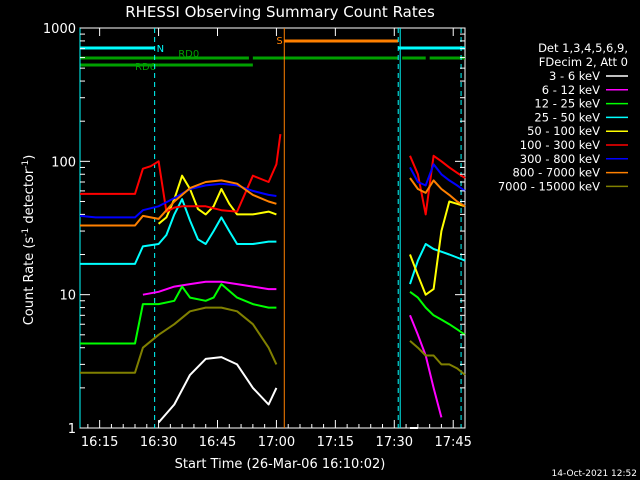 Image resolution: width=640 pixels, height=480 pixels. I want to click on y-tick-label: 10, so click(67, 296).